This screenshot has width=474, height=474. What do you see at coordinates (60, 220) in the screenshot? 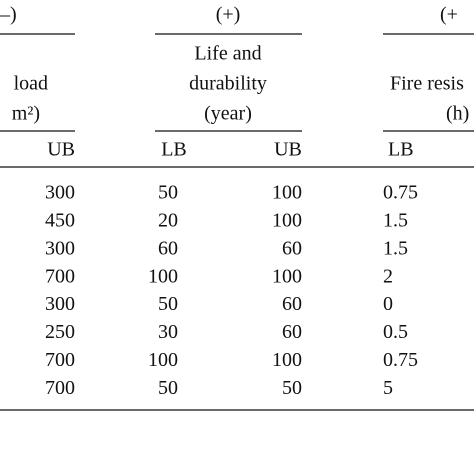
I see `cell: 450` at bounding box center [60, 220].